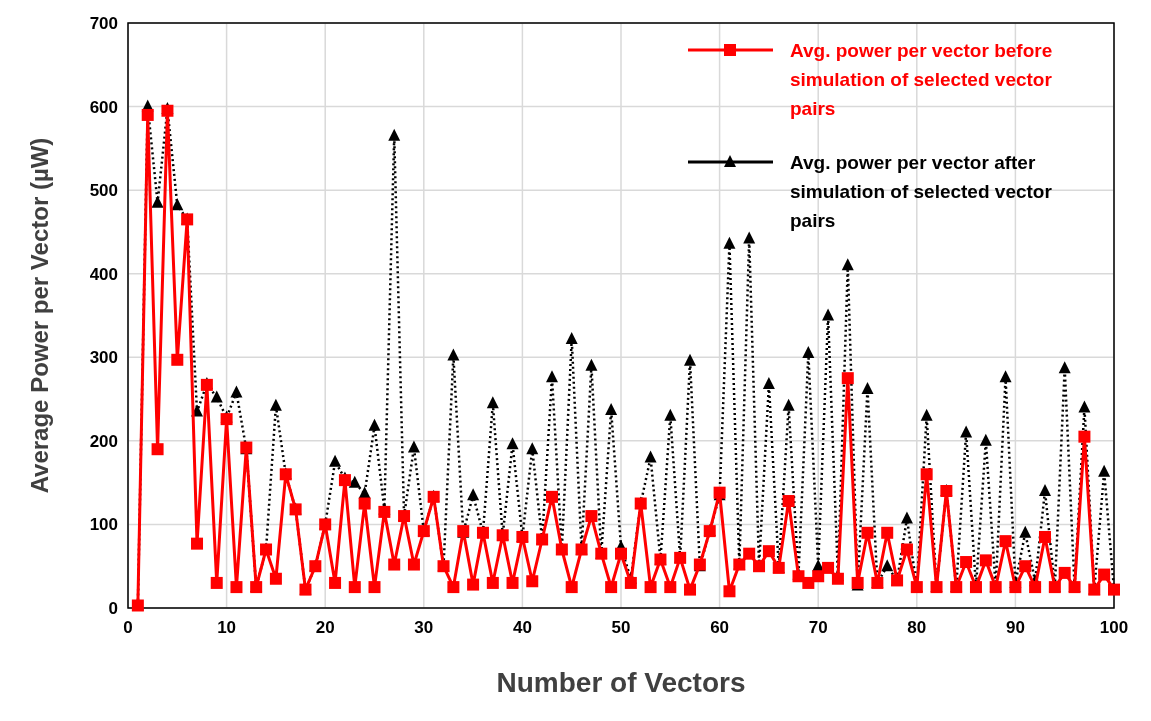  Describe the element at coordinates (1015, 627) in the screenshot. I see `x-tick-label: 90` at that location.